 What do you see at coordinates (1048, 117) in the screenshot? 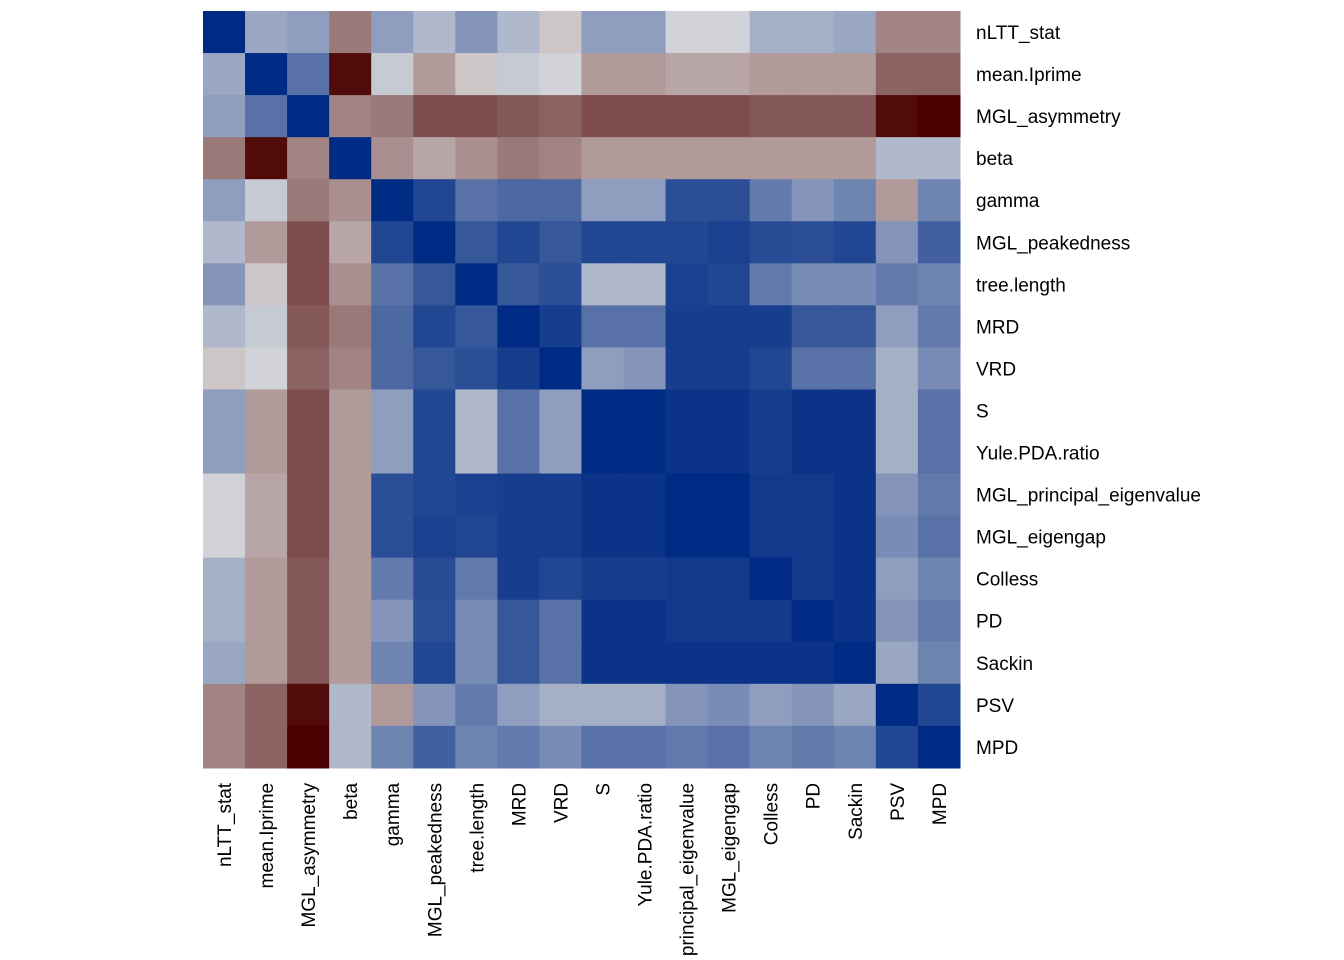
I see `row-label: MGL_asymmetry` at bounding box center [1048, 117].